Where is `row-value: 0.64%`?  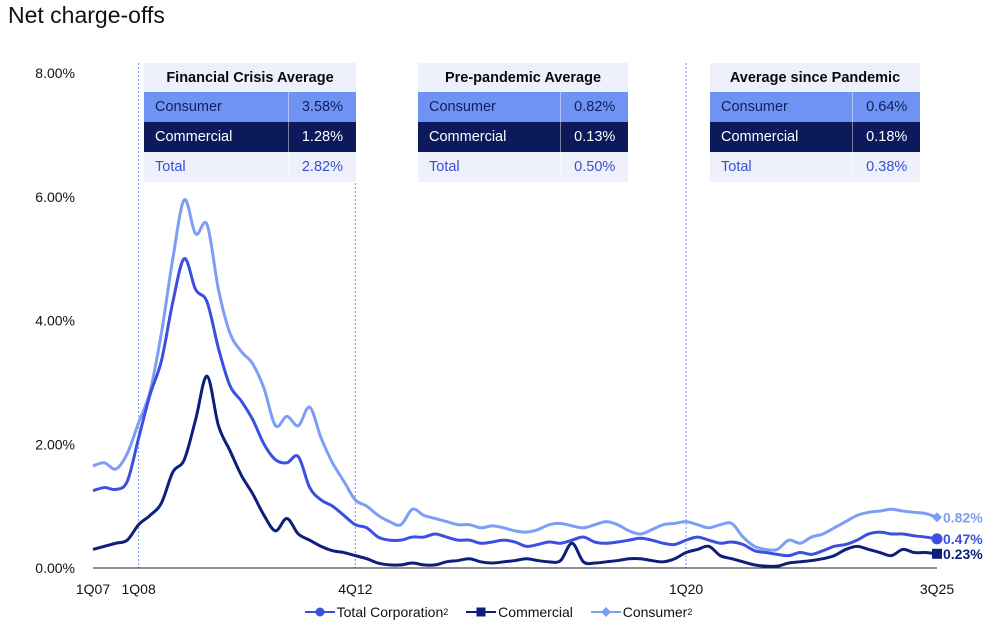 row-value: 0.64% is located at coordinates (886, 107).